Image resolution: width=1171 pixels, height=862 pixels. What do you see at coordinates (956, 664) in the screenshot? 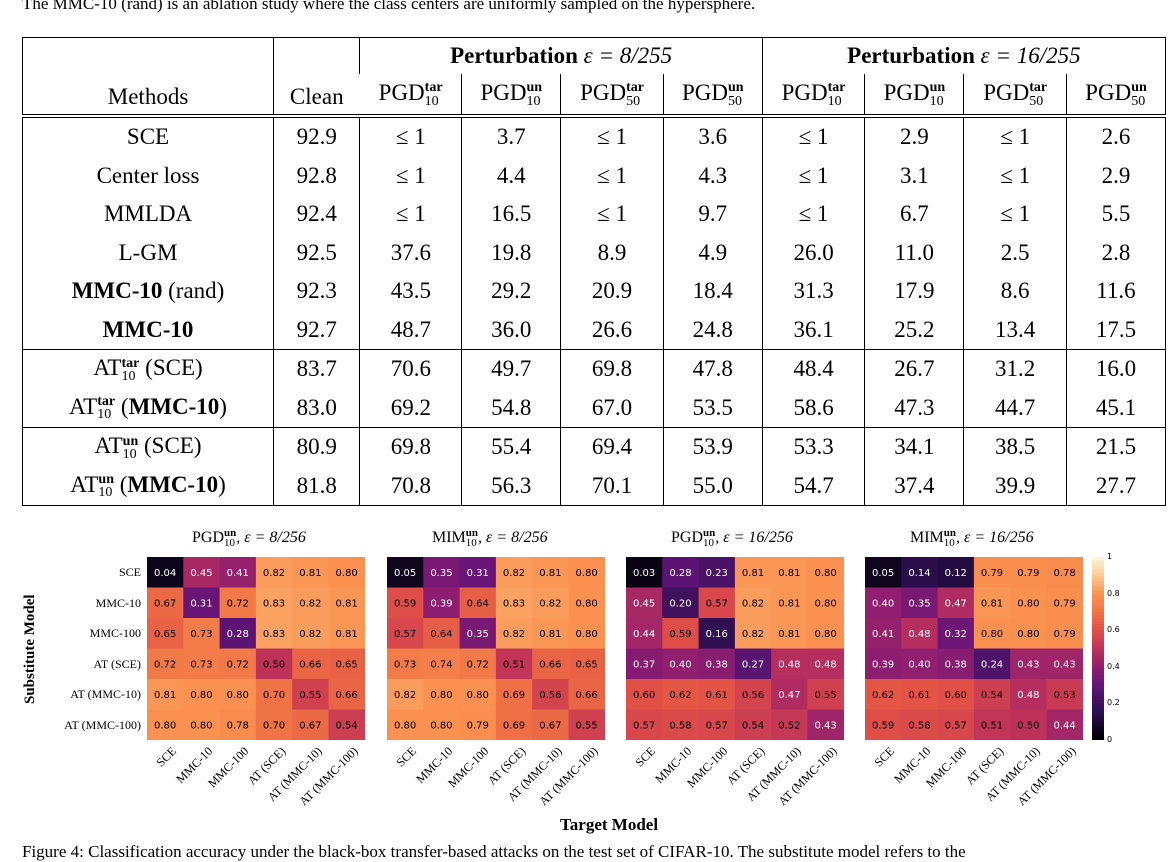
I see `heatmap-cell-label: 0.38` at bounding box center [956, 664].